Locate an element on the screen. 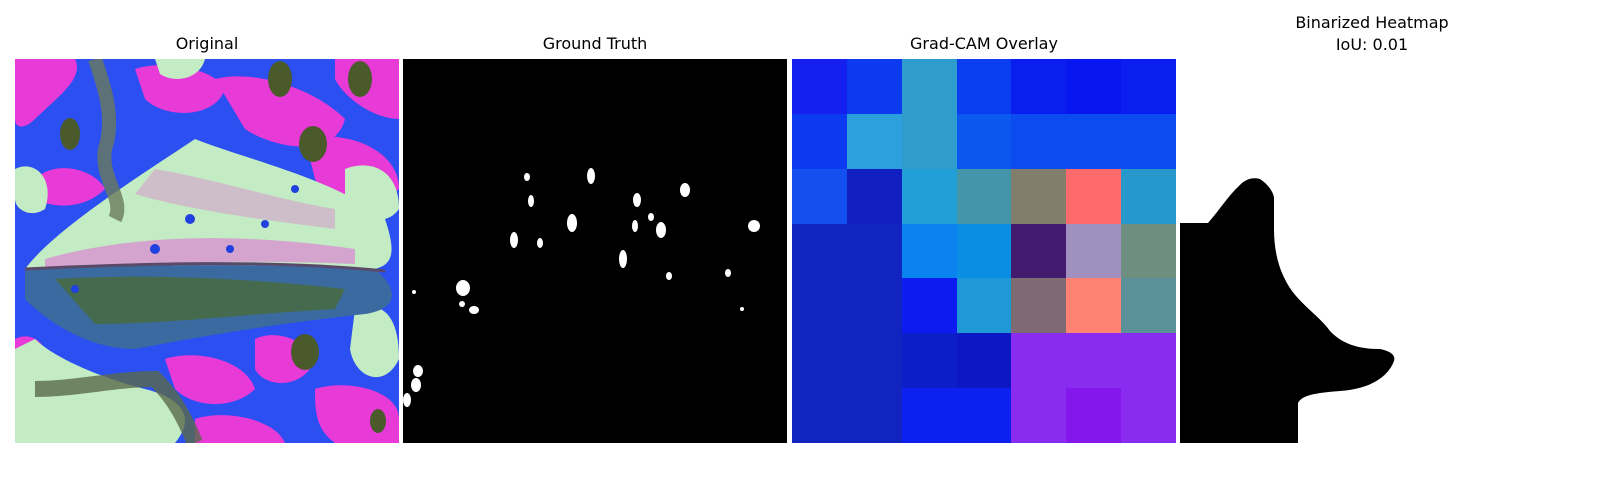 This screenshot has width=1600, height=500. iou-score-label: IoU: 0.01 is located at coordinates (1372, 44).